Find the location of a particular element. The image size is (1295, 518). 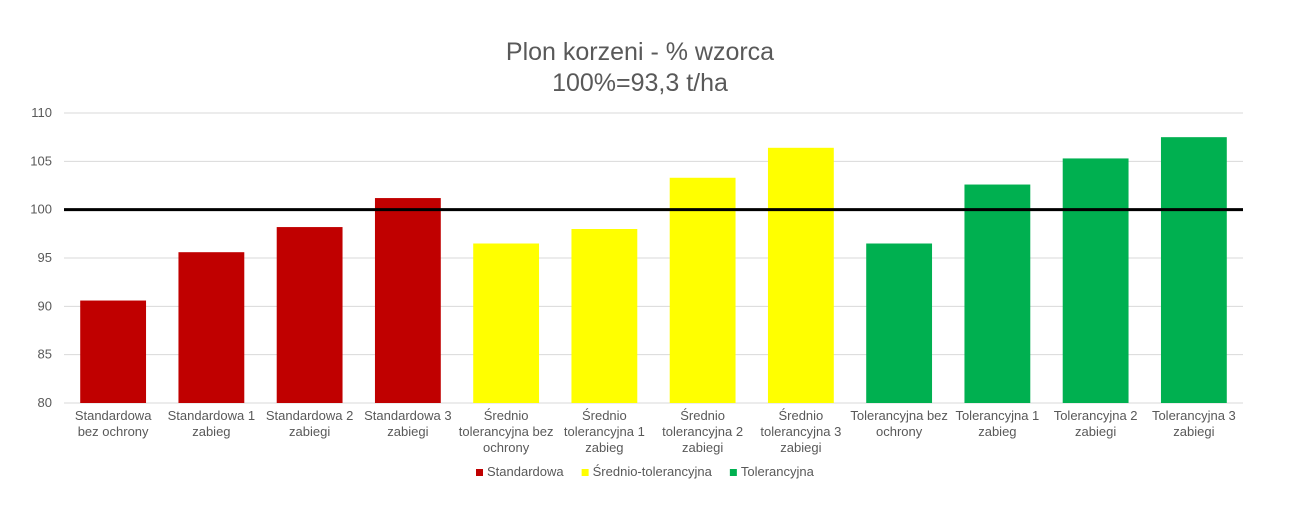

chart-subtitle: 100%=93,3 t/ha is located at coordinates (640, 83).